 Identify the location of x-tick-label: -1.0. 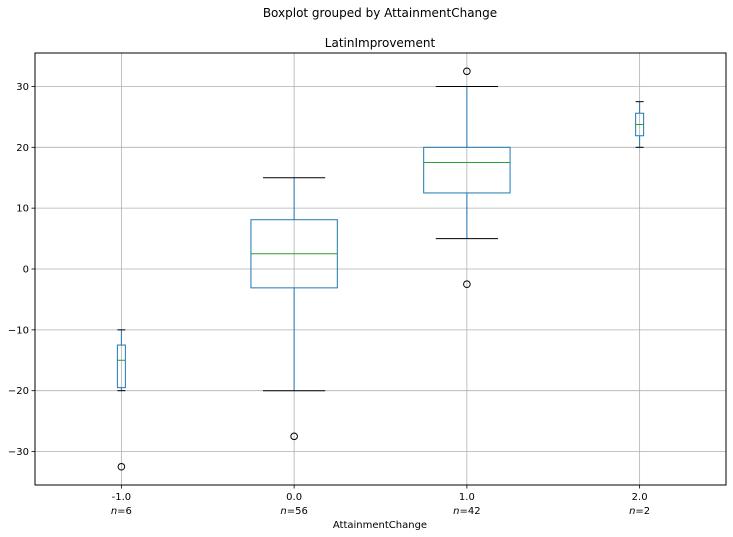
(122, 497).